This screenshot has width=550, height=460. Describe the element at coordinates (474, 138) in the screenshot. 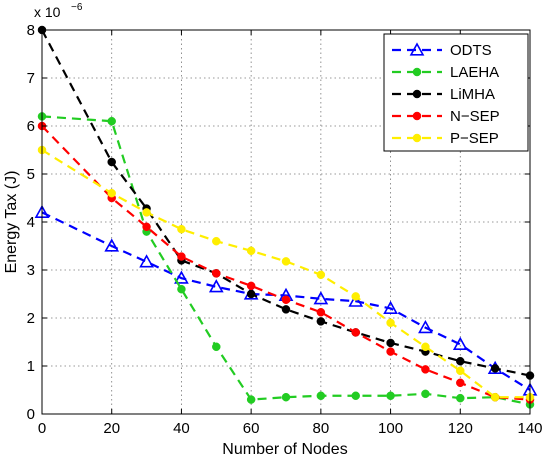

I see `legend-label-p-sep: P−SEP` at that location.